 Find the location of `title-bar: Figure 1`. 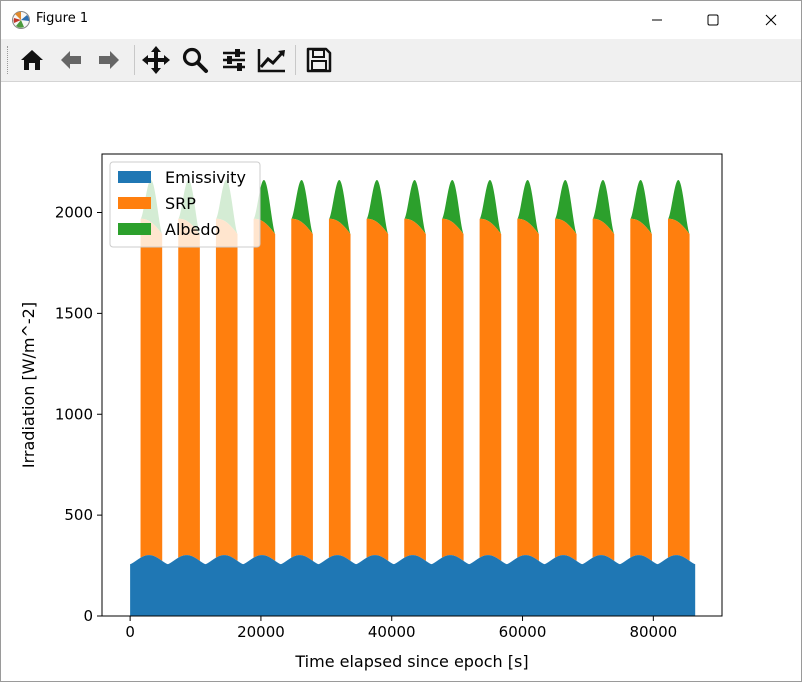

title-bar: Figure 1 is located at coordinates (401, 20).